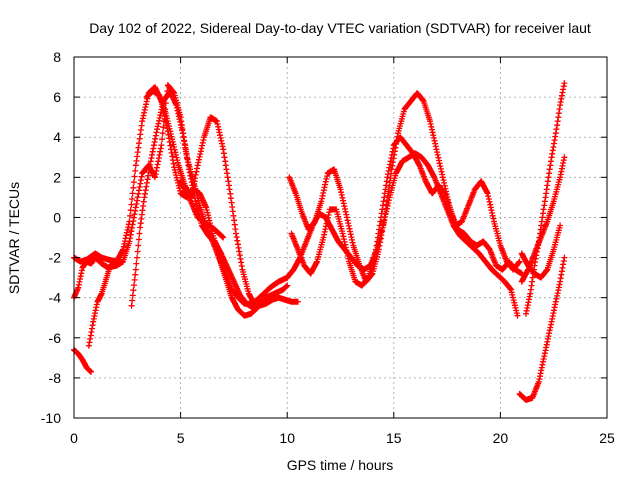 This screenshot has width=640, height=480. Describe the element at coordinates (57, 177) in the screenshot. I see `y-tick-label: 2` at that location.